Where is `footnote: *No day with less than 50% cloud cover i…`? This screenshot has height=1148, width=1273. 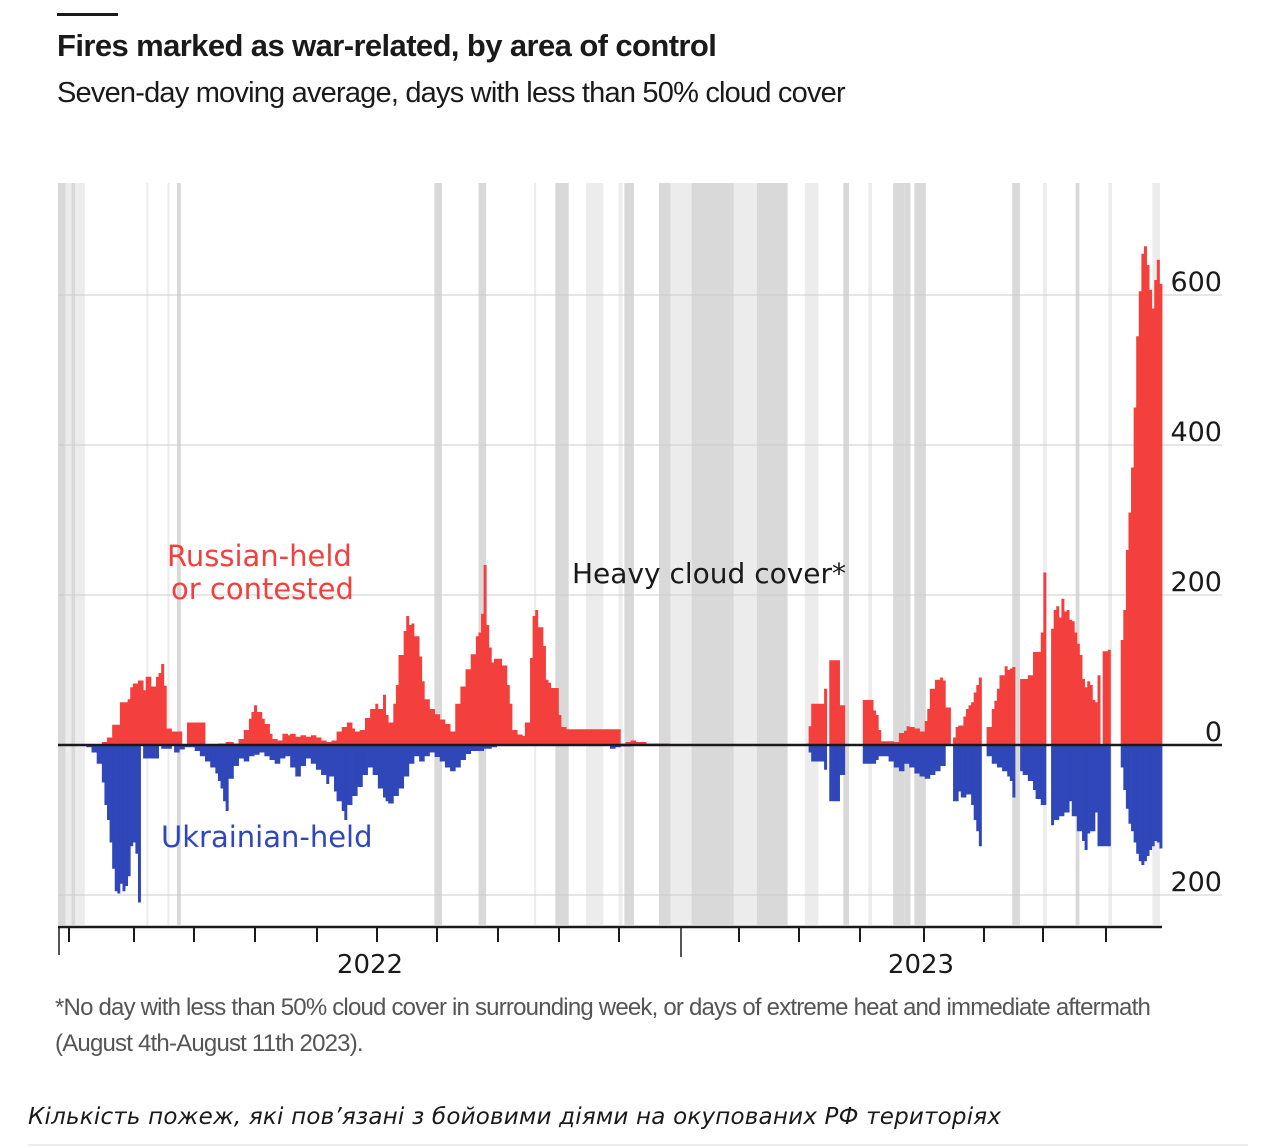
footnote: *No day with less than 50% cloud cover i… is located at coordinates (640, 1026).